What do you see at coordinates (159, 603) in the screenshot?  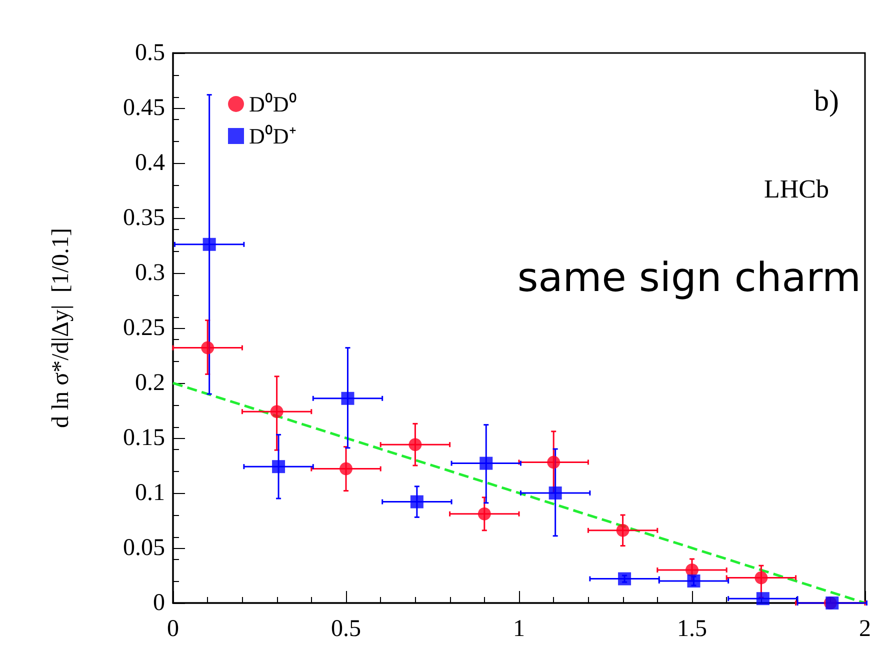 I see `y-tick-label: 0` at bounding box center [159, 603].